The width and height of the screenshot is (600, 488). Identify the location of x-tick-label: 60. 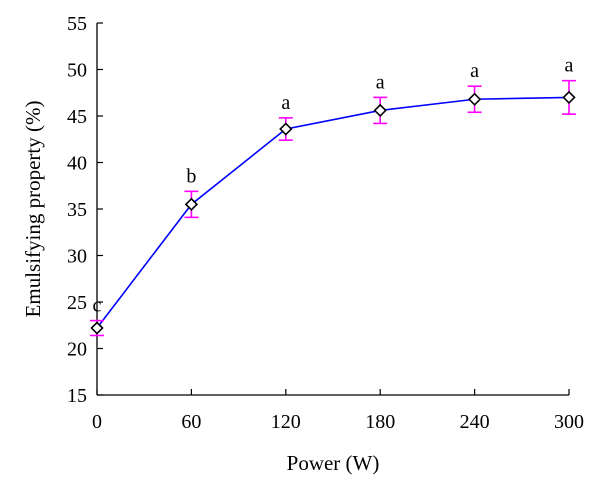
(191, 422).